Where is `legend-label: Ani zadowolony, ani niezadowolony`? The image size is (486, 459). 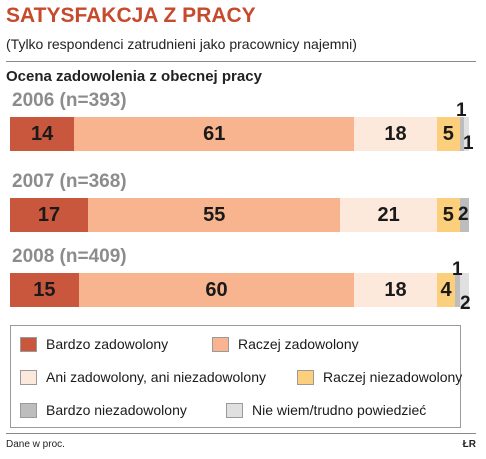 legend-label: Ani zadowolony, ani niezadowolony is located at coordinates (156, 377).